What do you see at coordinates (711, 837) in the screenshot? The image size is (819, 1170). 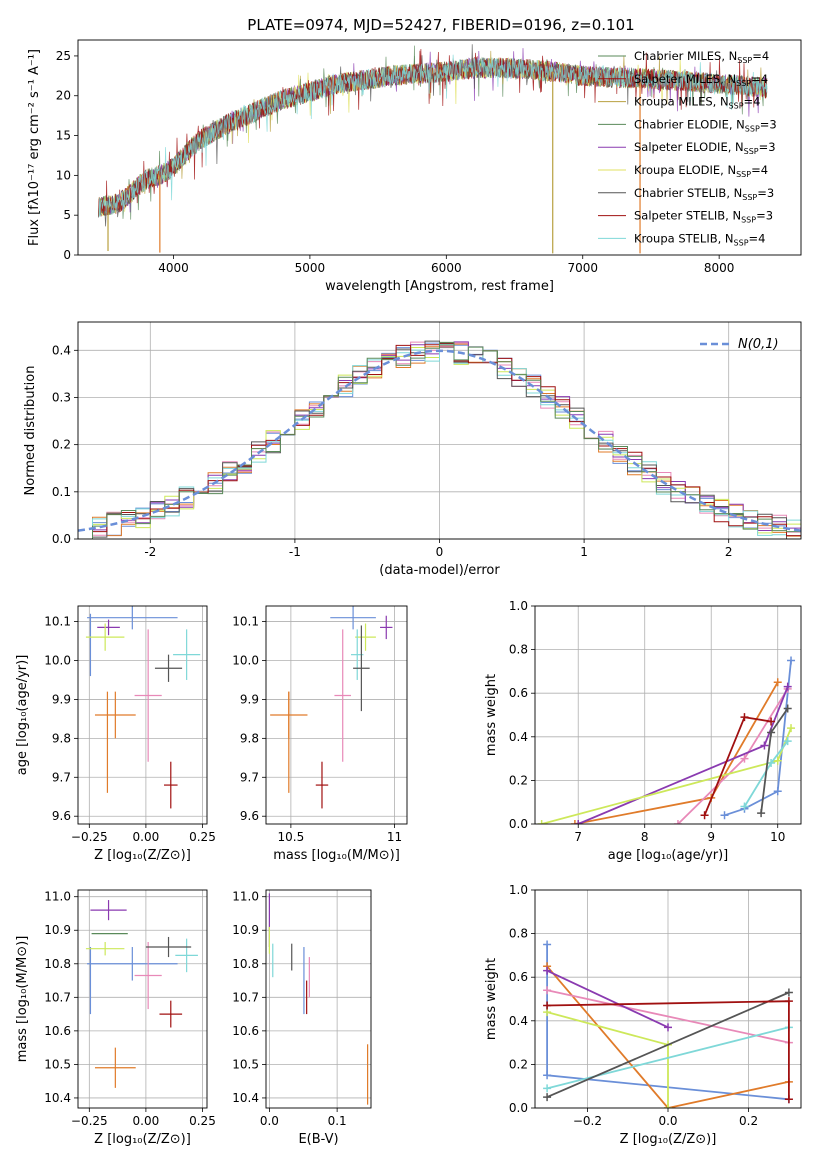 I see `x-tick-label: 9` at bounding box center [711, 837].